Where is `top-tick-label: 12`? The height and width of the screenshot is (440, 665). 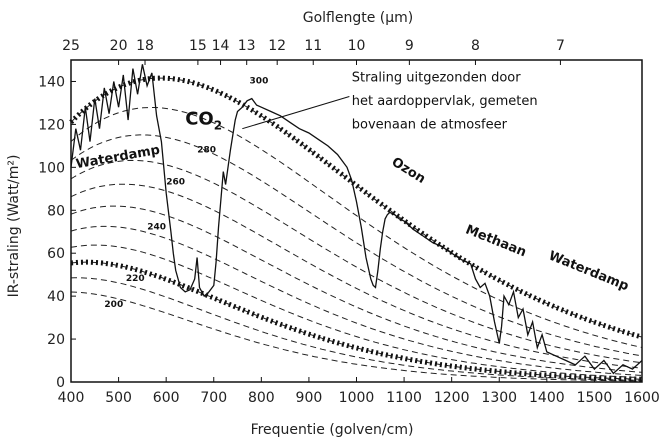
top-tick-label: 12 is located at coordinates (277, 46).